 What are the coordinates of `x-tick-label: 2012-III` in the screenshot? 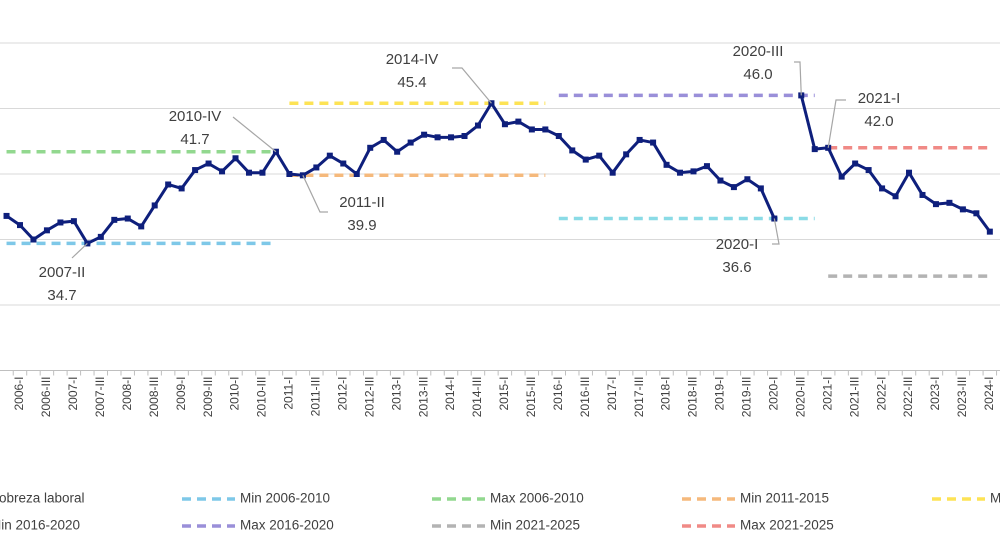 It's located at (369, 397).